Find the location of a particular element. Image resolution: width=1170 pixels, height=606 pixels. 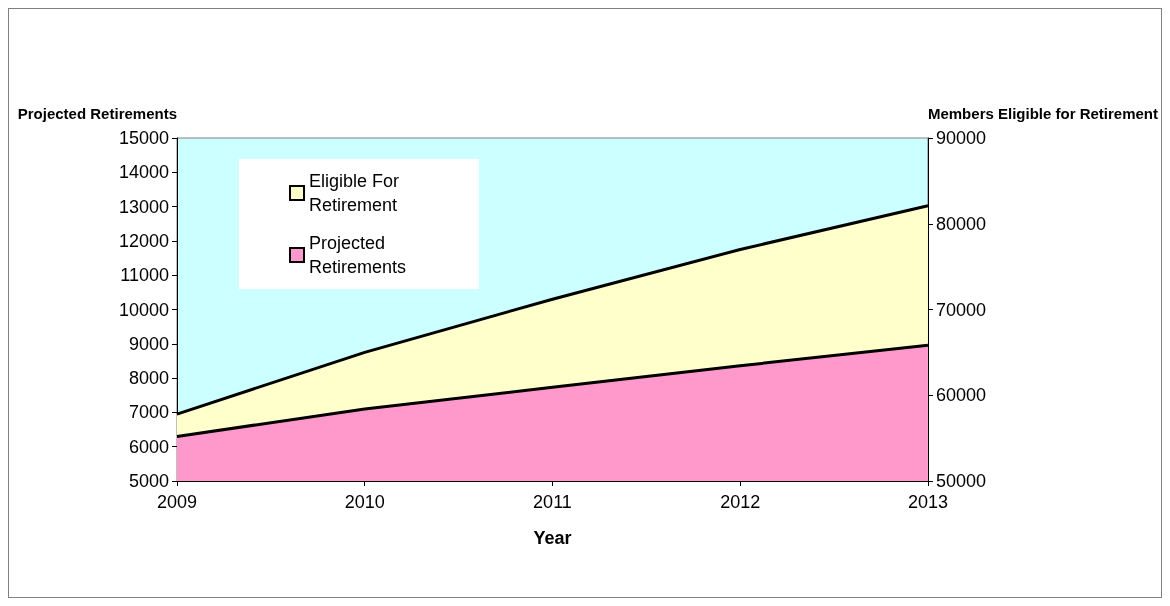

y-tick-label: 7000 is located at coordinates (148, 412).